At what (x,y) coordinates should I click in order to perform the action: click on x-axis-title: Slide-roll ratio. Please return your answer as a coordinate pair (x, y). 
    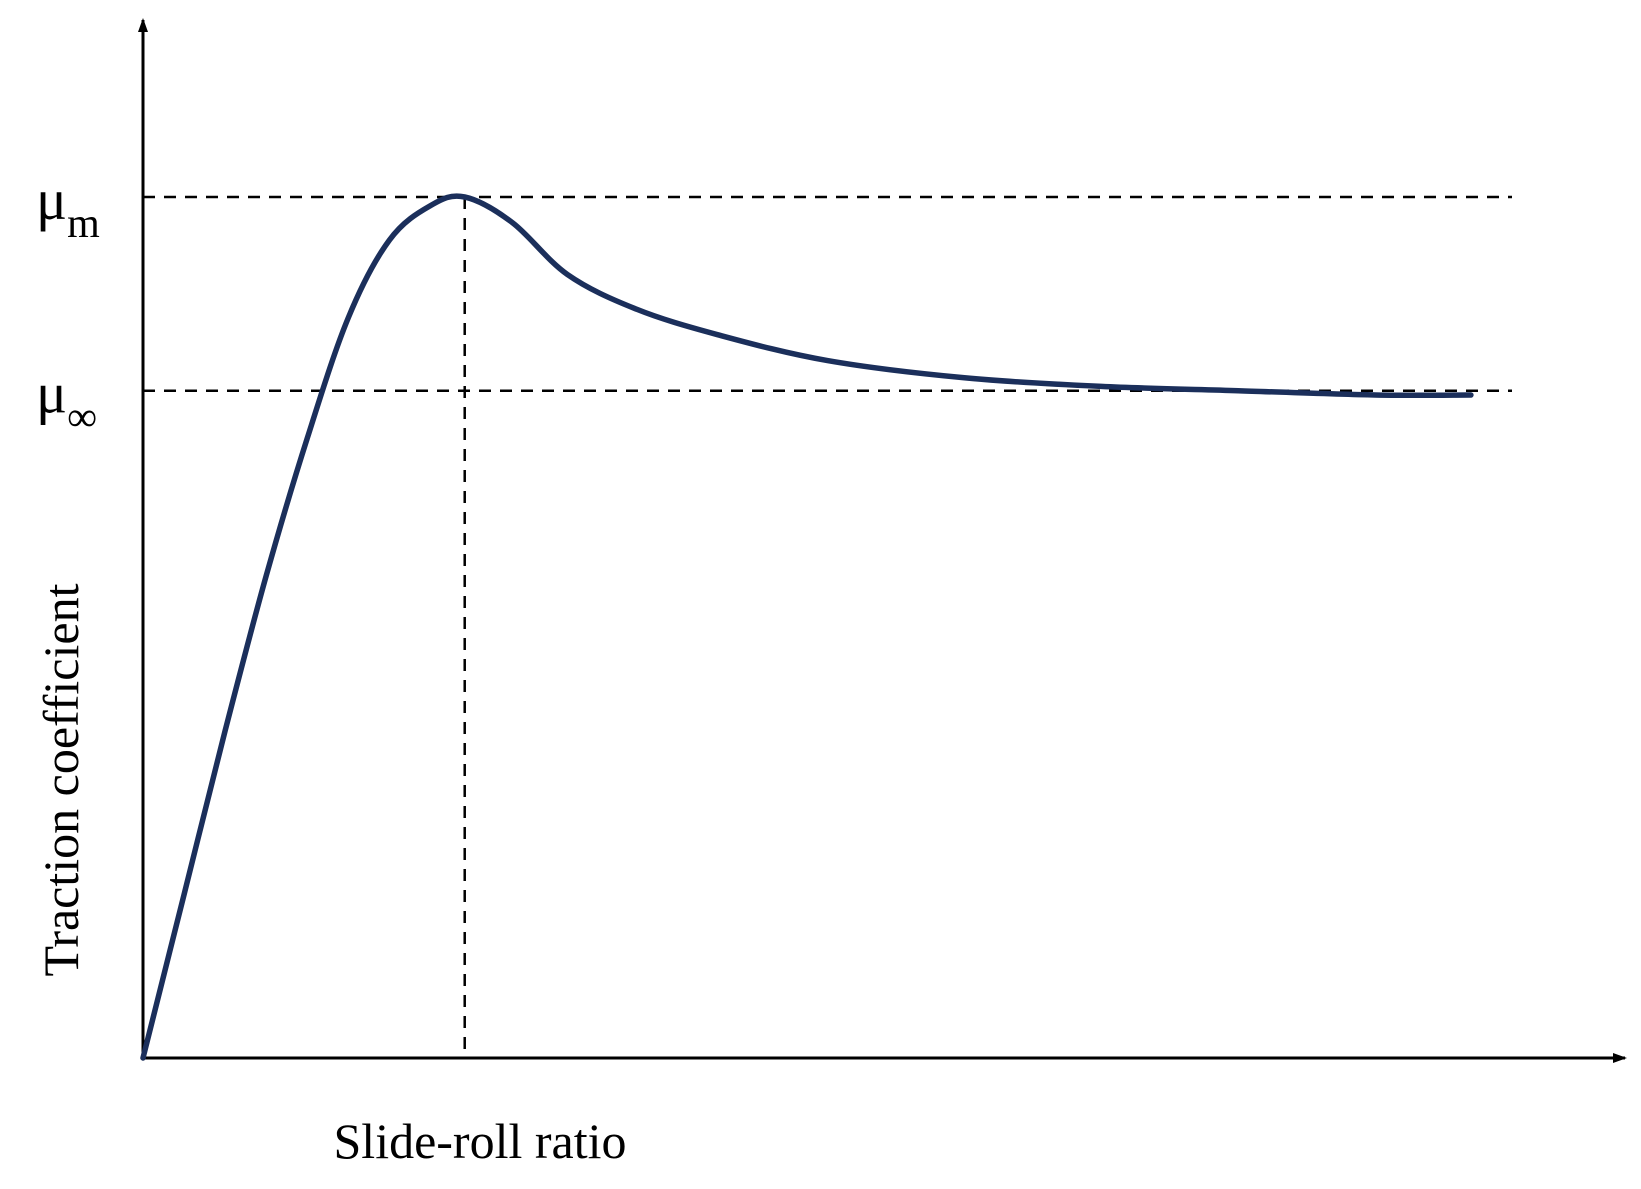
    Looking at the image, I should click on (480, 1141).